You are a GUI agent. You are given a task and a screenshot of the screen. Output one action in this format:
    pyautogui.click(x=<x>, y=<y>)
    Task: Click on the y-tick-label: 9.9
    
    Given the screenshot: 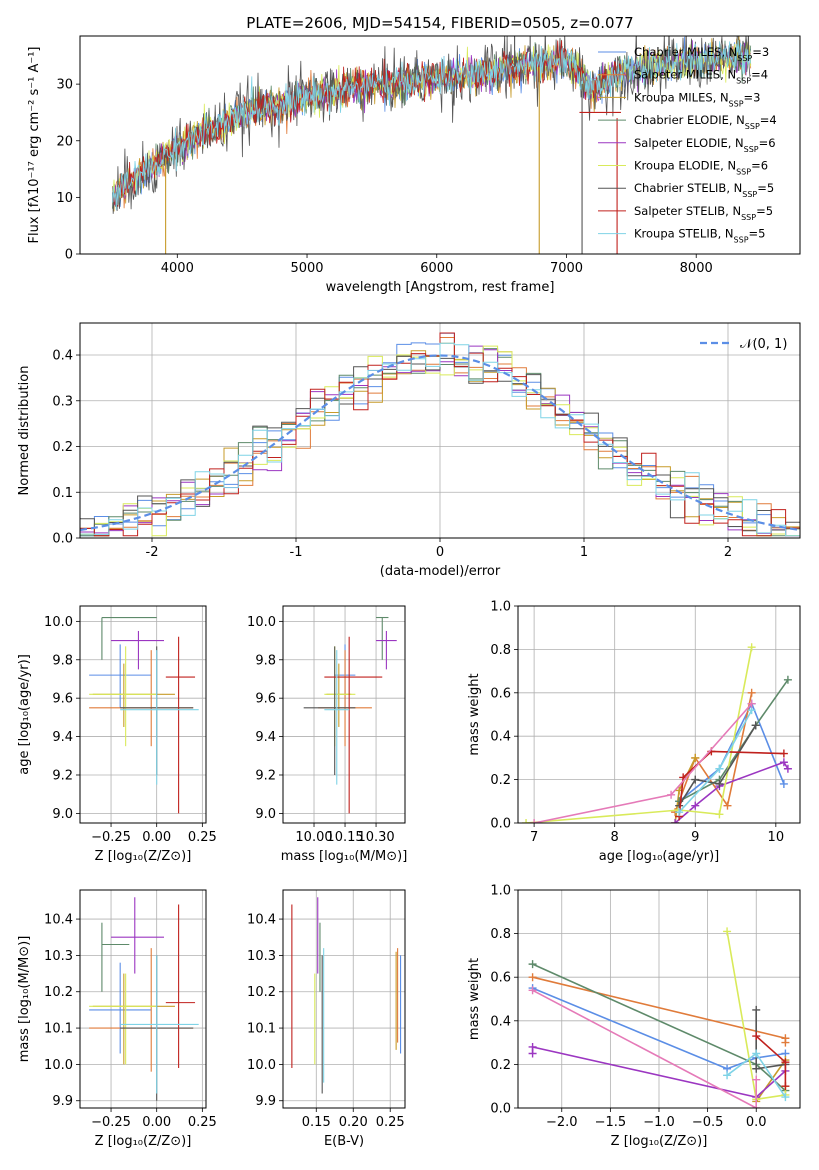 What is the action you would take?
    pyautogui.click(x=62, y=1101)
    